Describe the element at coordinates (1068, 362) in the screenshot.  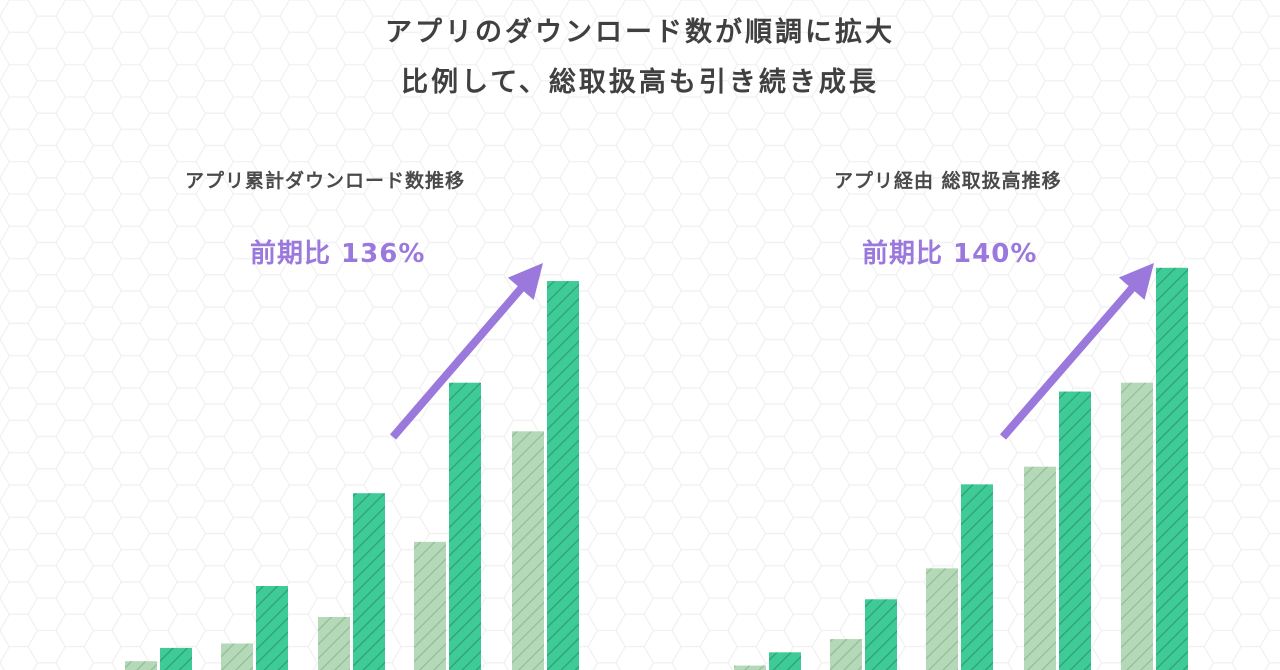
I see `trend-arrow-line-chart2` at that location.